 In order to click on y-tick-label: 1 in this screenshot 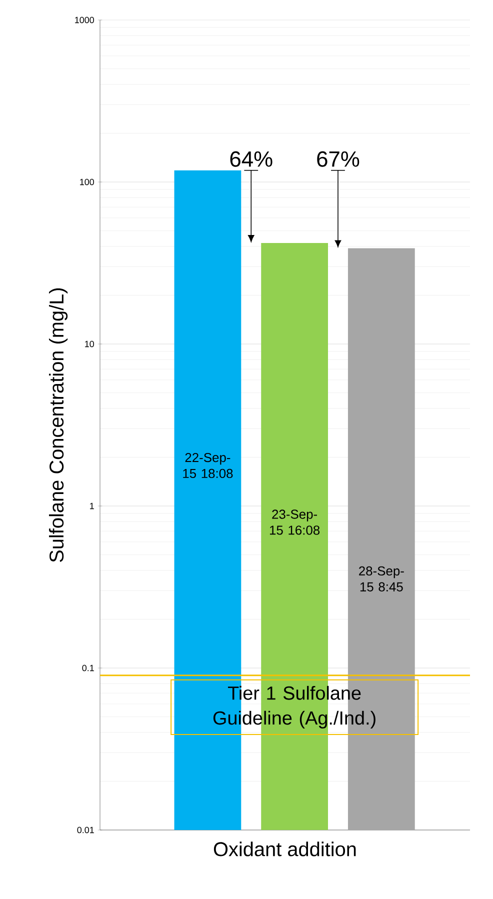, I will do `click(92, 506)`.